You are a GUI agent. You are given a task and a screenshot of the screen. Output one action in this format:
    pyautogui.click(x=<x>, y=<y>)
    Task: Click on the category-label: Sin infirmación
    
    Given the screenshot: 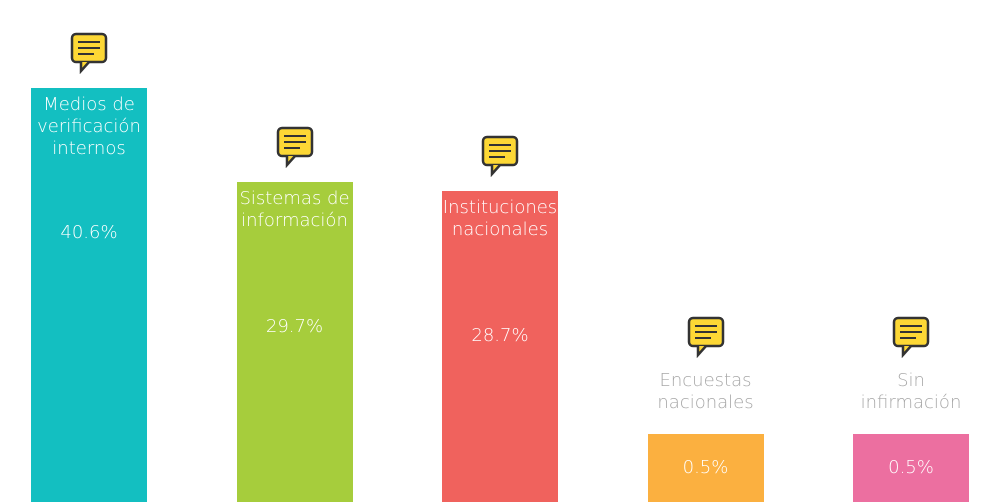 What is the action you would take?
    pyautogui.click(x=911, y=391)
    